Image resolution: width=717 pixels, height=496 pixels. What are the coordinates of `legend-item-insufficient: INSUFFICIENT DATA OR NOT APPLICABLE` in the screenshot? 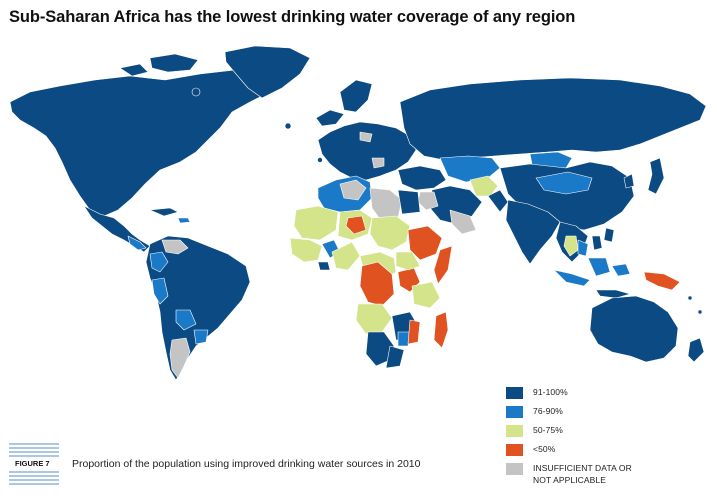 It's located at (608, 479).